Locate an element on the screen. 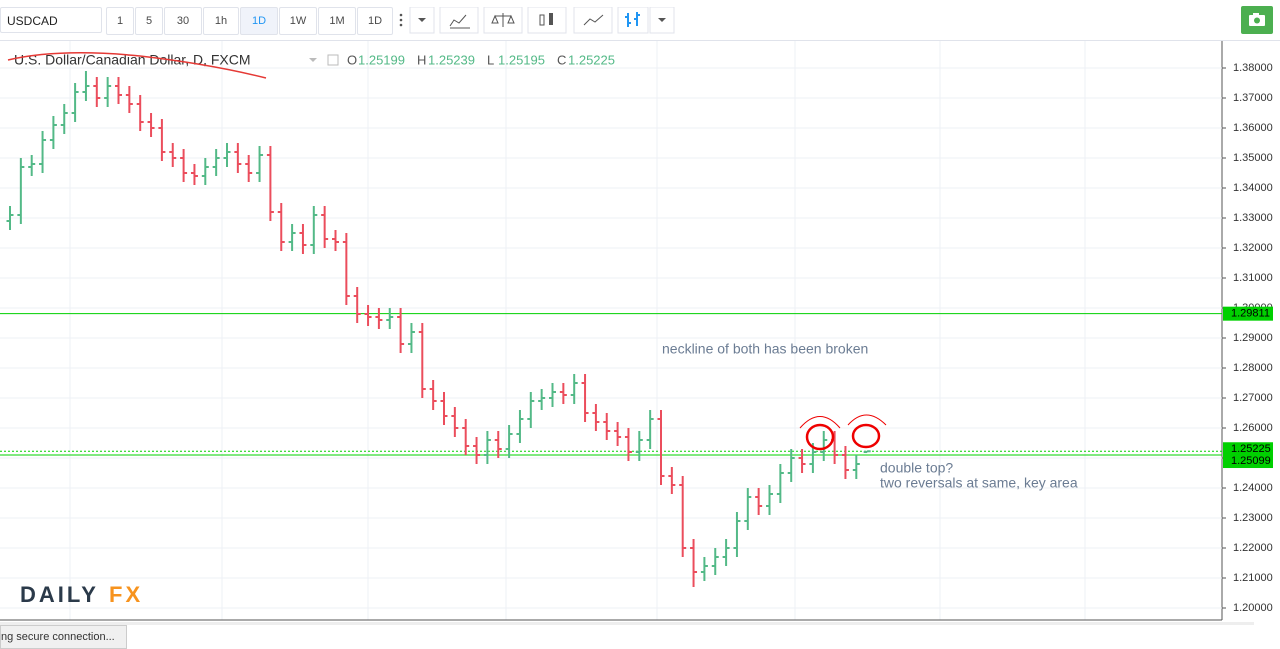  annotation: two reversals at same, key area is located at coordinates (979, 483).